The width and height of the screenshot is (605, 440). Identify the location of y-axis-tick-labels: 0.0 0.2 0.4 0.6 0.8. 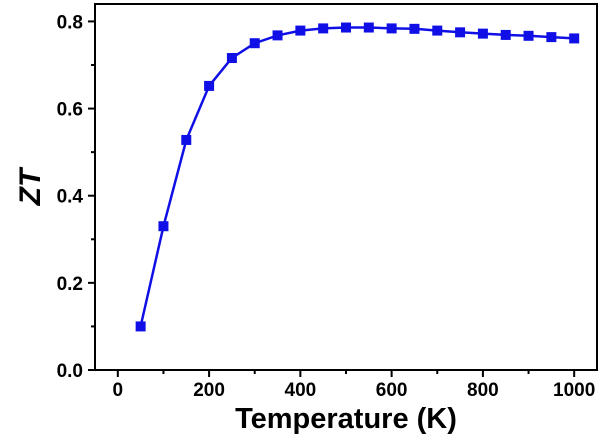
(70, 197).